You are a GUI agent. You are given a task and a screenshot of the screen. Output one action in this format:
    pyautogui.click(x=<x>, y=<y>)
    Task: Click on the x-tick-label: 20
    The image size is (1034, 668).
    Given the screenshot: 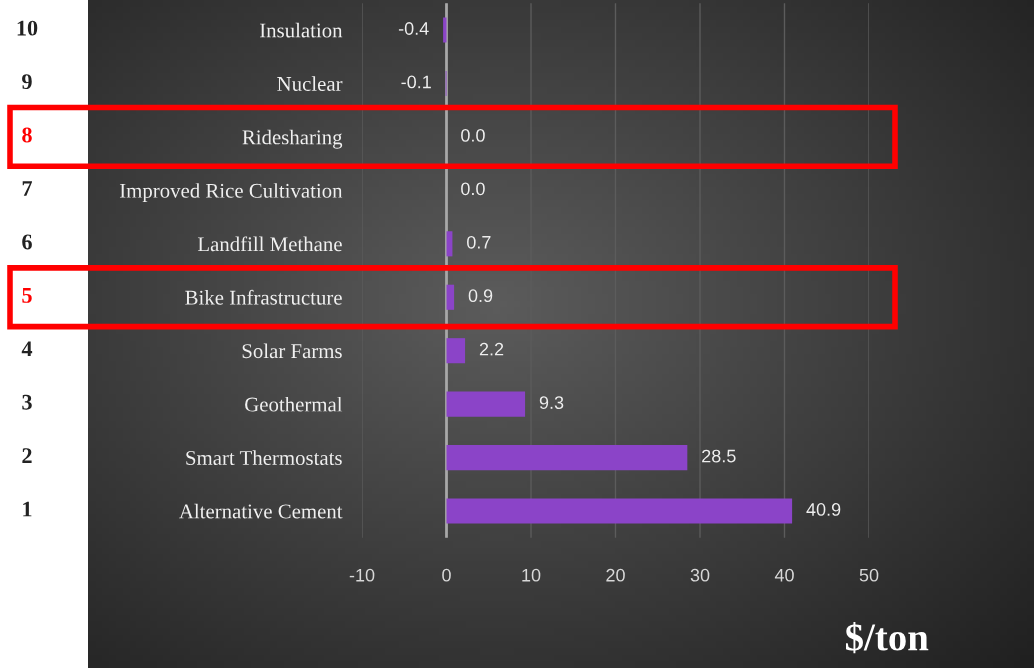 What is the action you would take?
    pyautogui.click(x=615, y=575)
    